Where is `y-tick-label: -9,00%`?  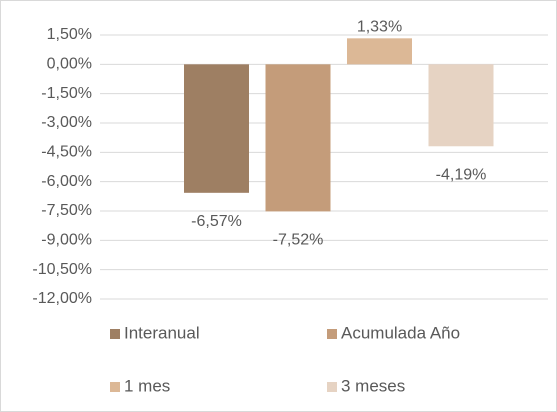
y-tick-label: -9,00% is located at coordinates (66, 240).